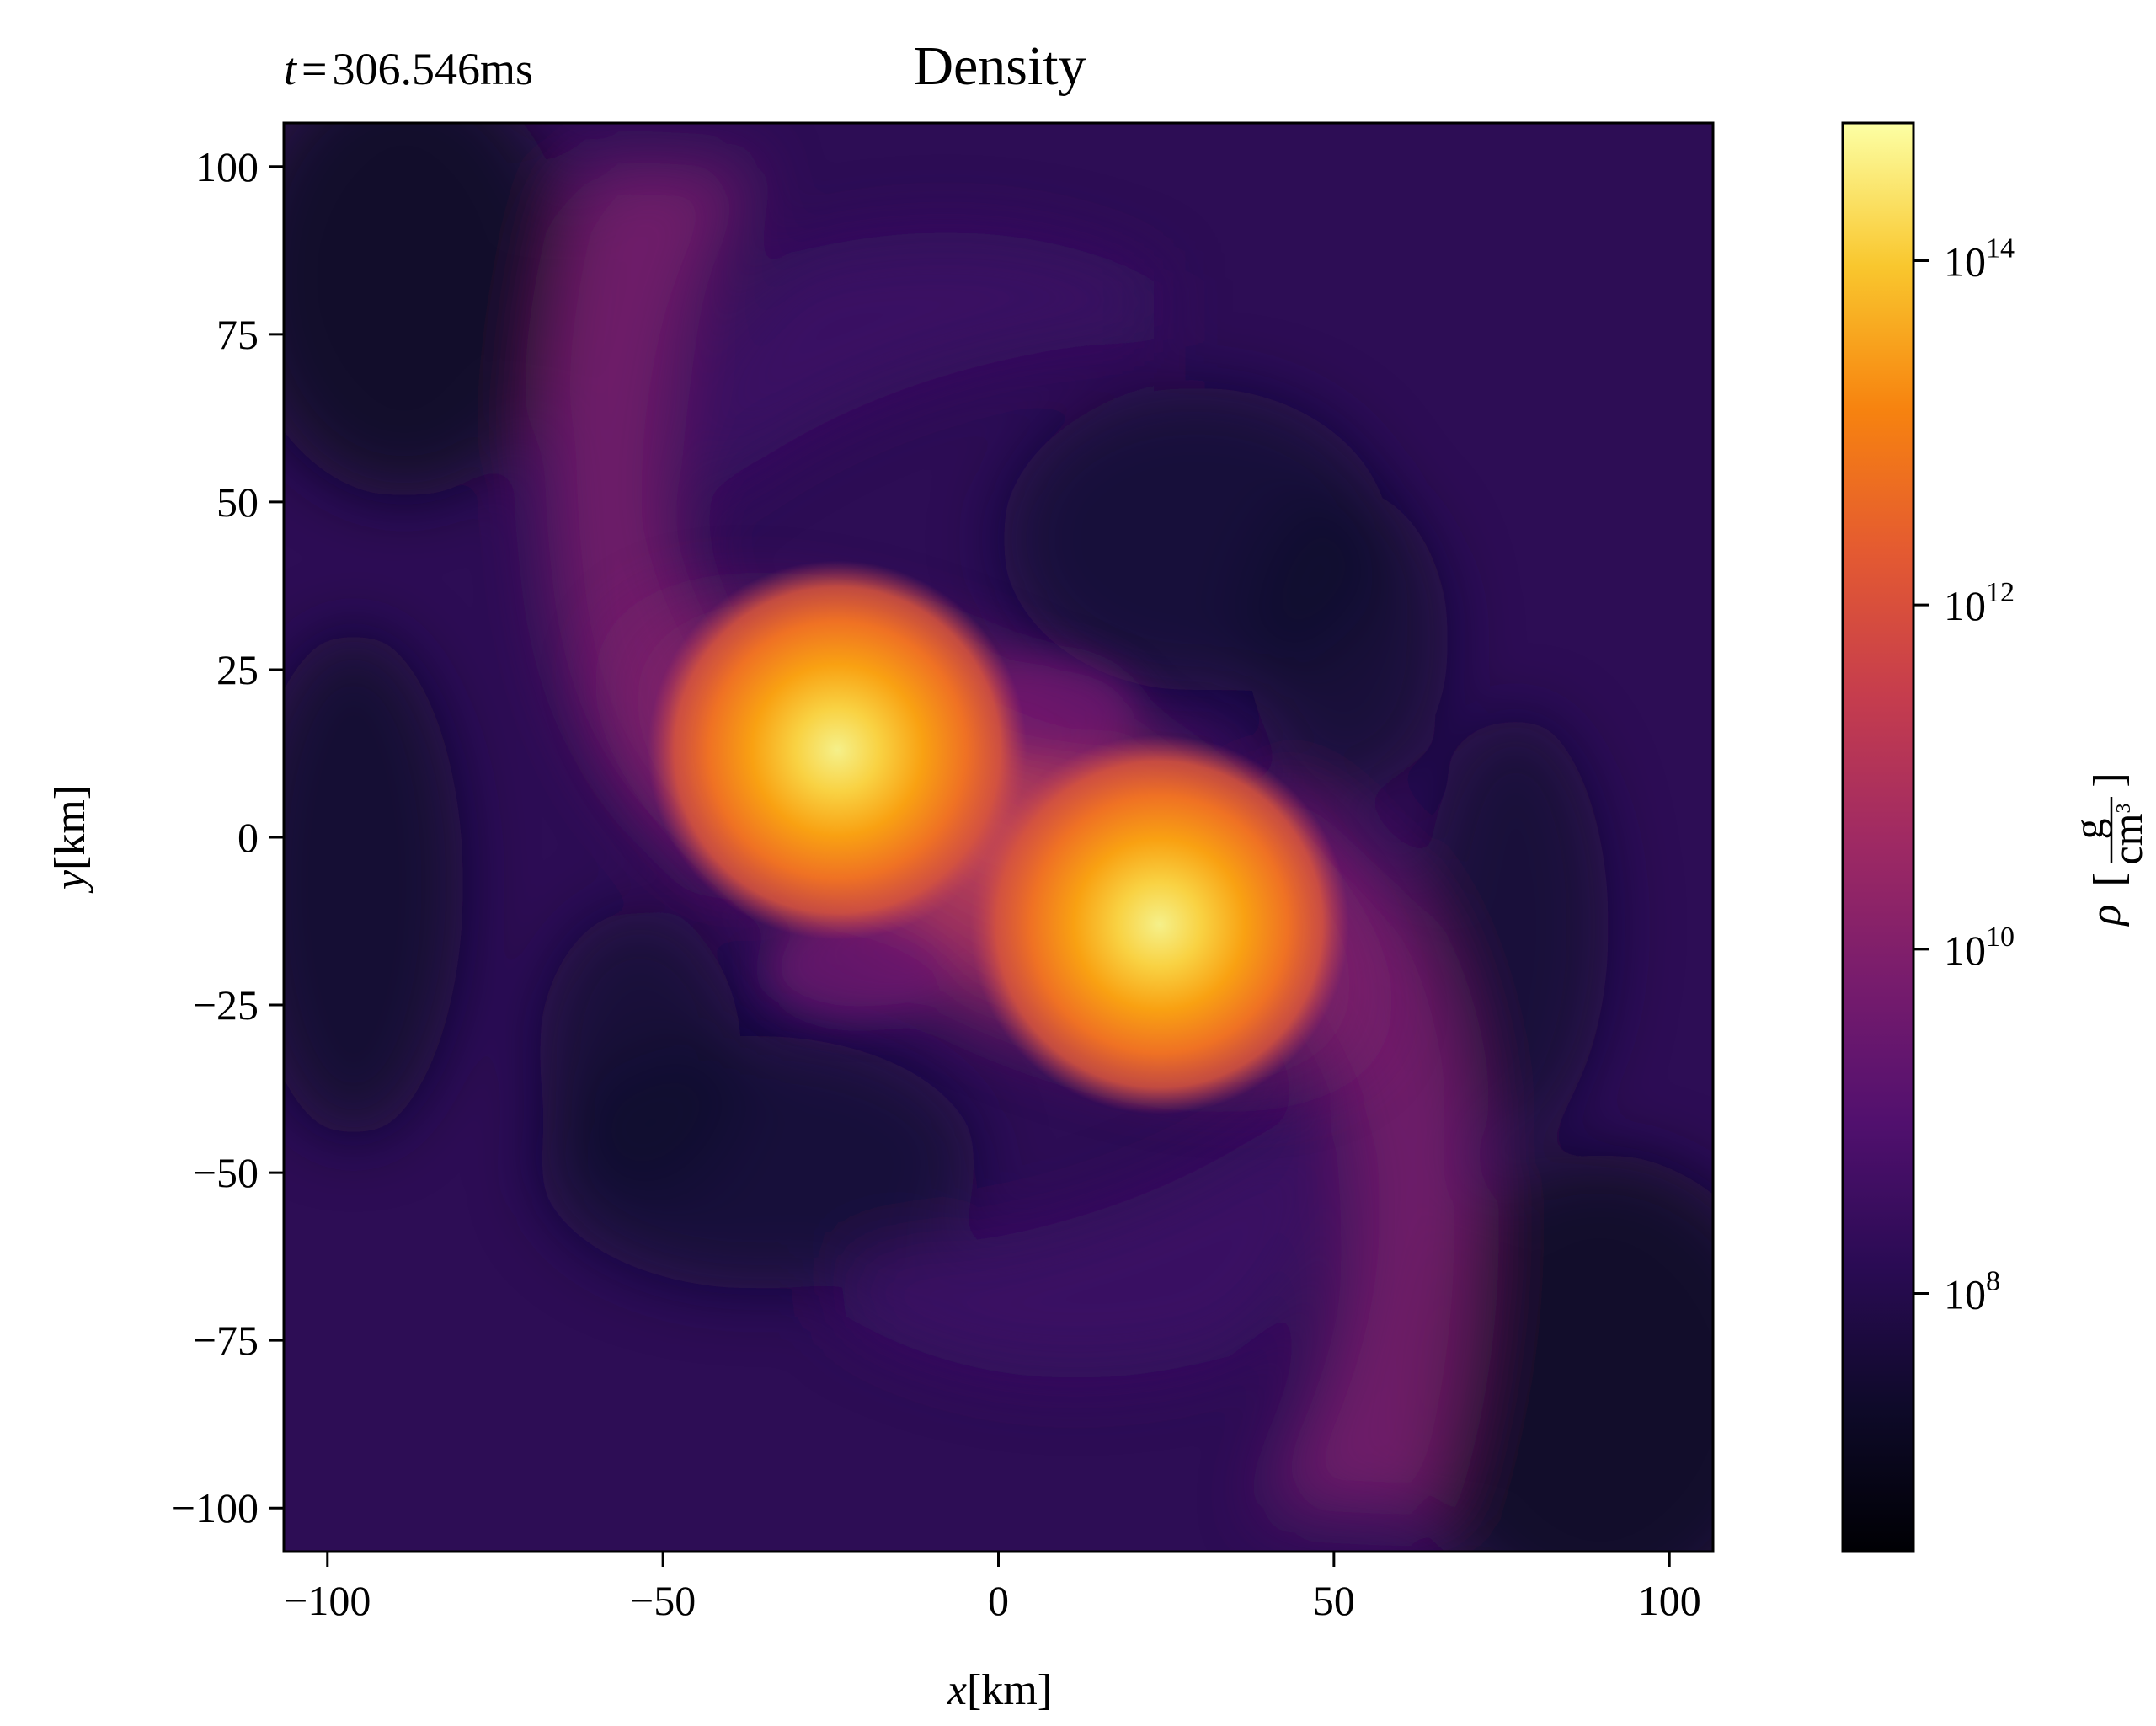 The image size is (2156, 1726). What do you see at coordinates (1980, 258) in the screenshot?
I see `colorbar-tick-label: 1014` at bounding box center [1980, 258].